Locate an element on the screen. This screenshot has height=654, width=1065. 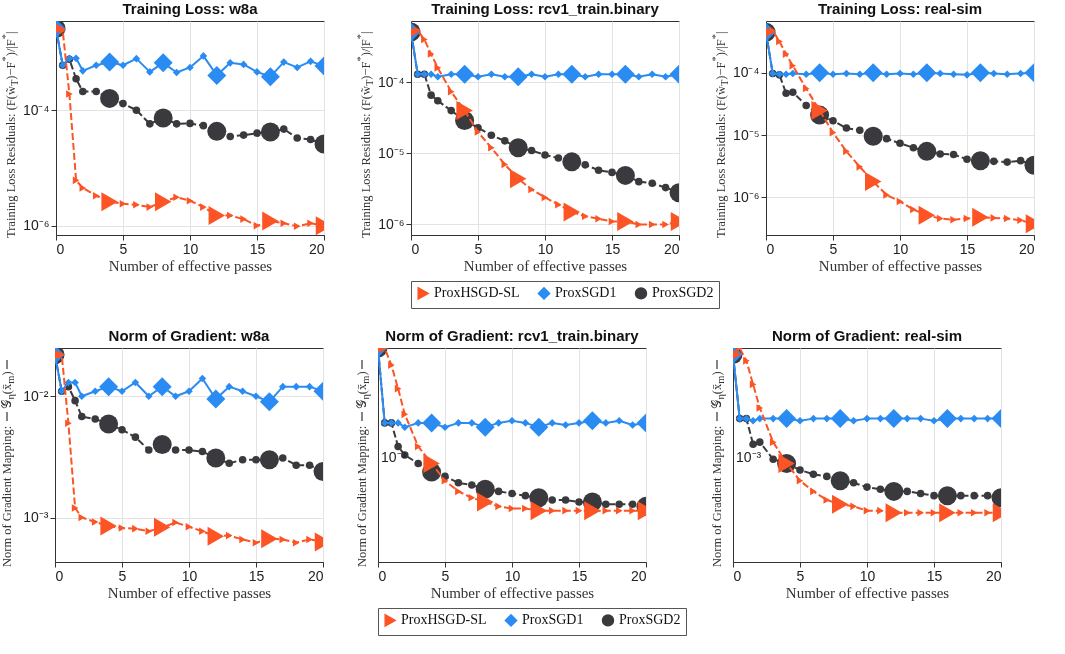
chart-title: Training Loss: w8a is located at coordinates (190, 8).